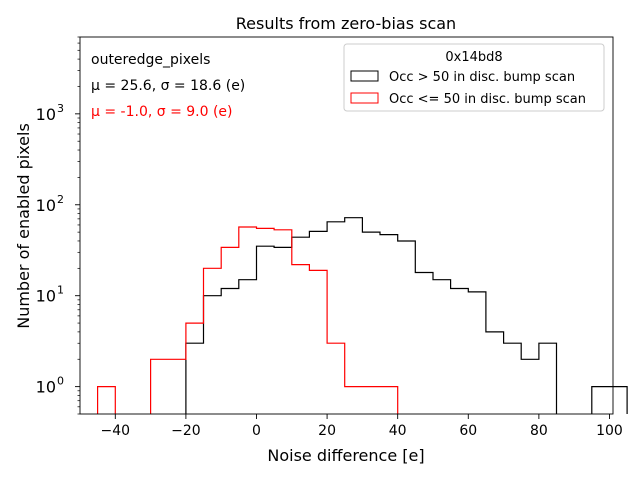 Image resolution: width=640 pixels, height=480 pixels. I want to click on y-tick-label-exponent: 1, so click(60, 290).